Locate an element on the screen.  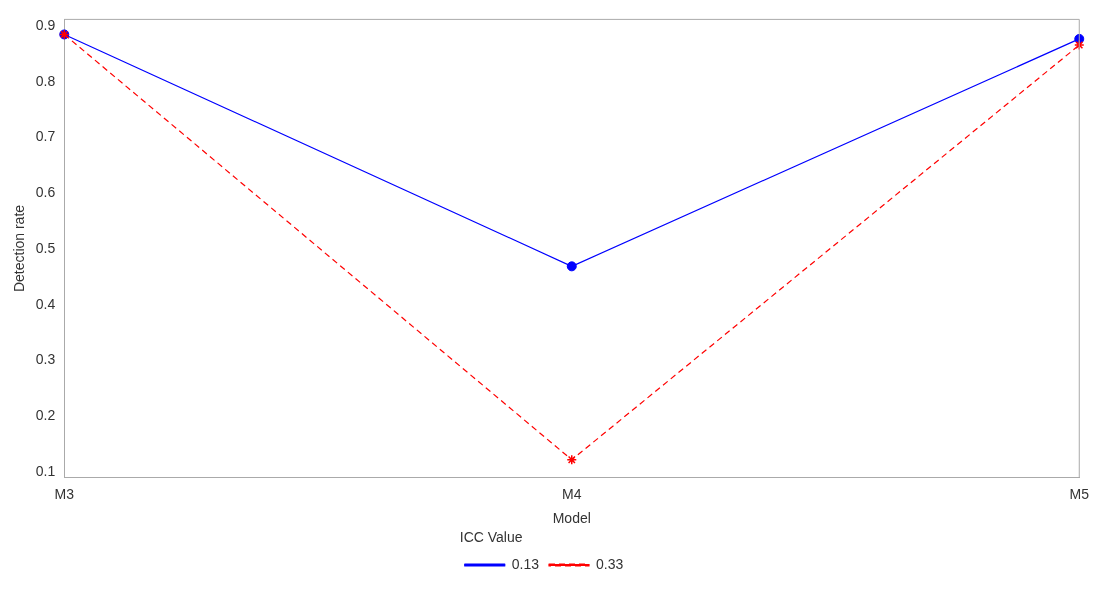
y-tick-label: 0.6 is located at coordinates (45, 192).